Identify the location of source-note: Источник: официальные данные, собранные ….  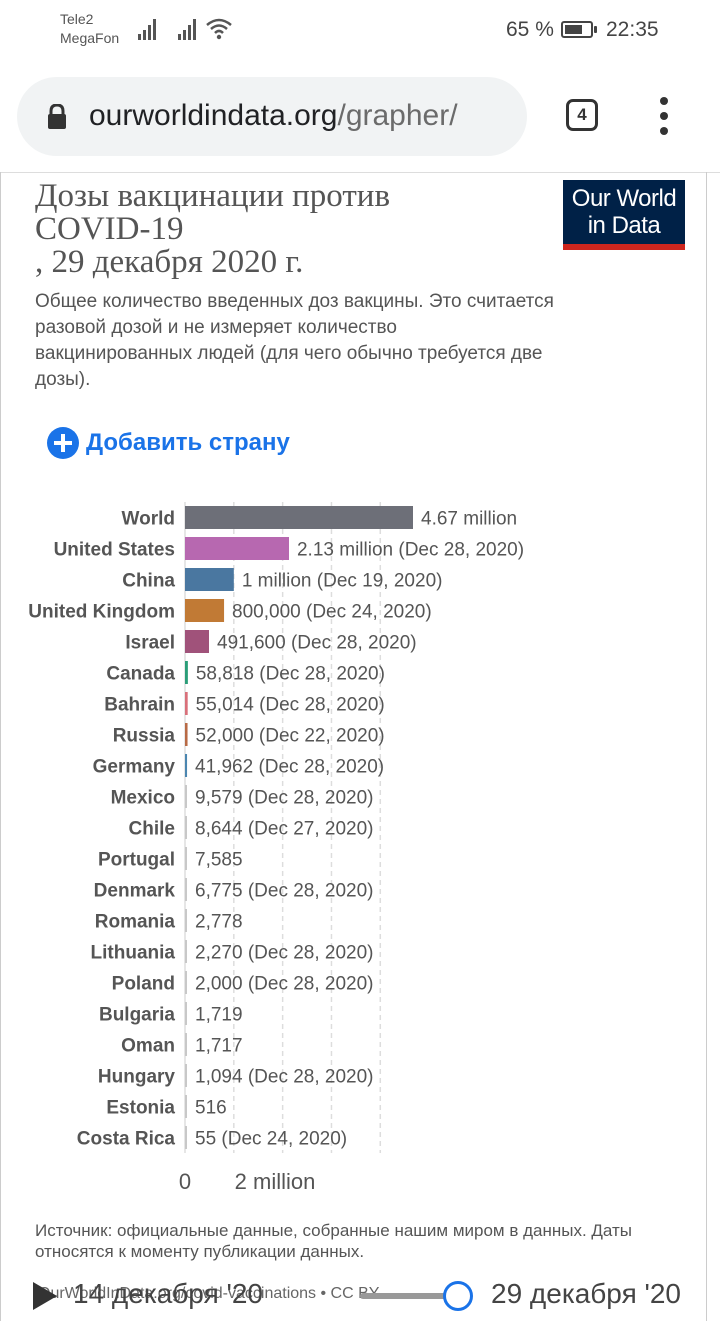
(334, 1241).